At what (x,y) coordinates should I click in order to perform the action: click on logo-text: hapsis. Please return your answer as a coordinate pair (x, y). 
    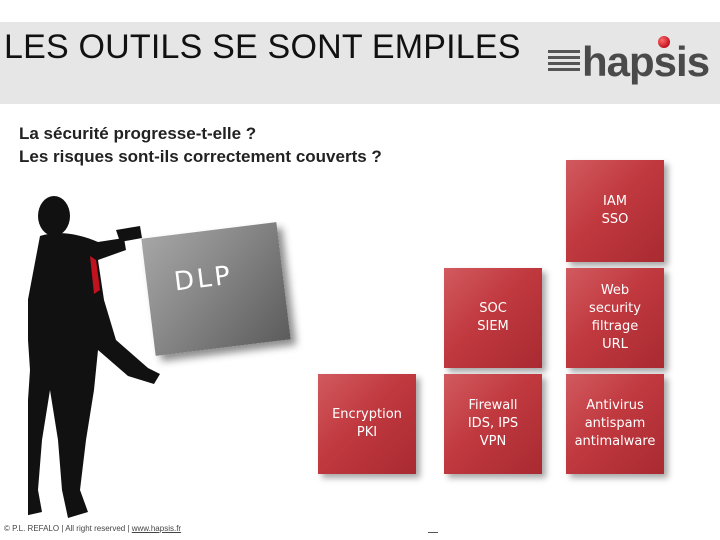
    Looking at the image, I should click on (646, 61).